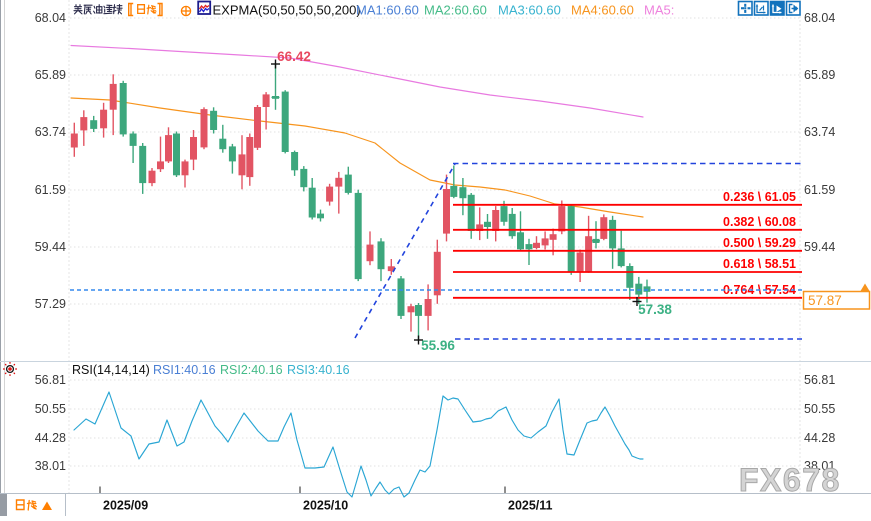  I want to click on svg-text: 57.87, so click(825, 300).